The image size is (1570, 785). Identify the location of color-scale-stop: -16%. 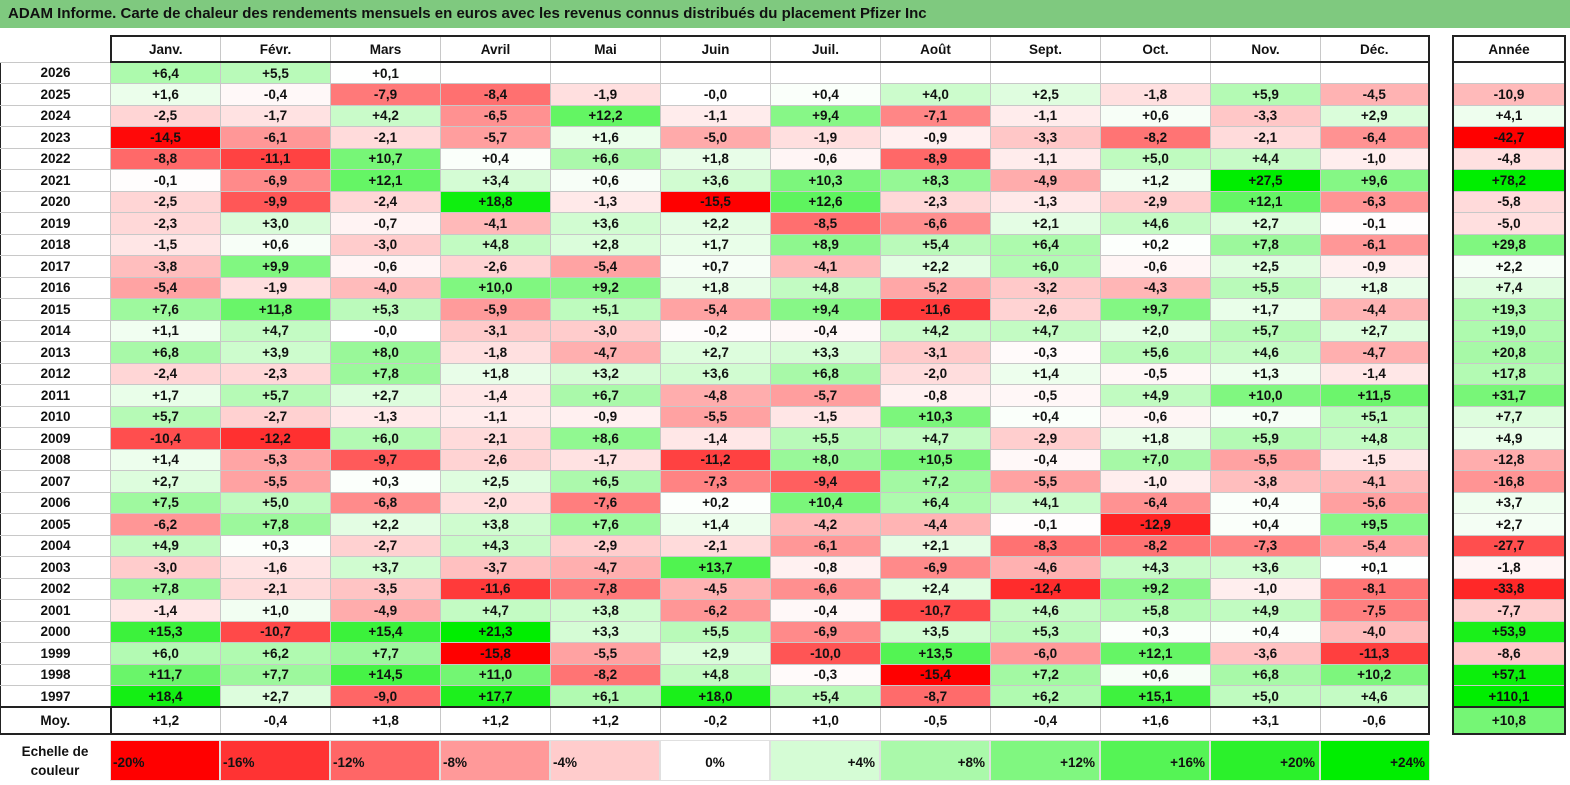
(275, 760).